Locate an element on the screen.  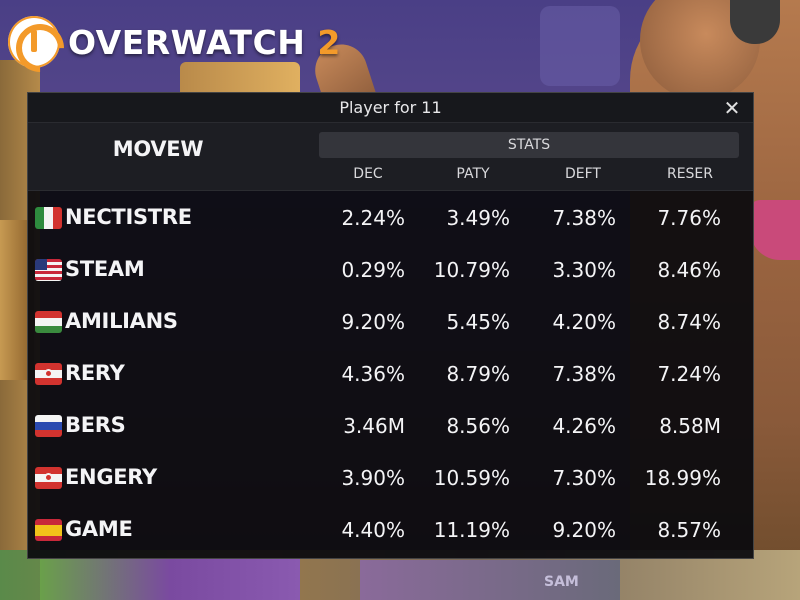
paty-value: 10.59% is located at coordinates (471, 478).